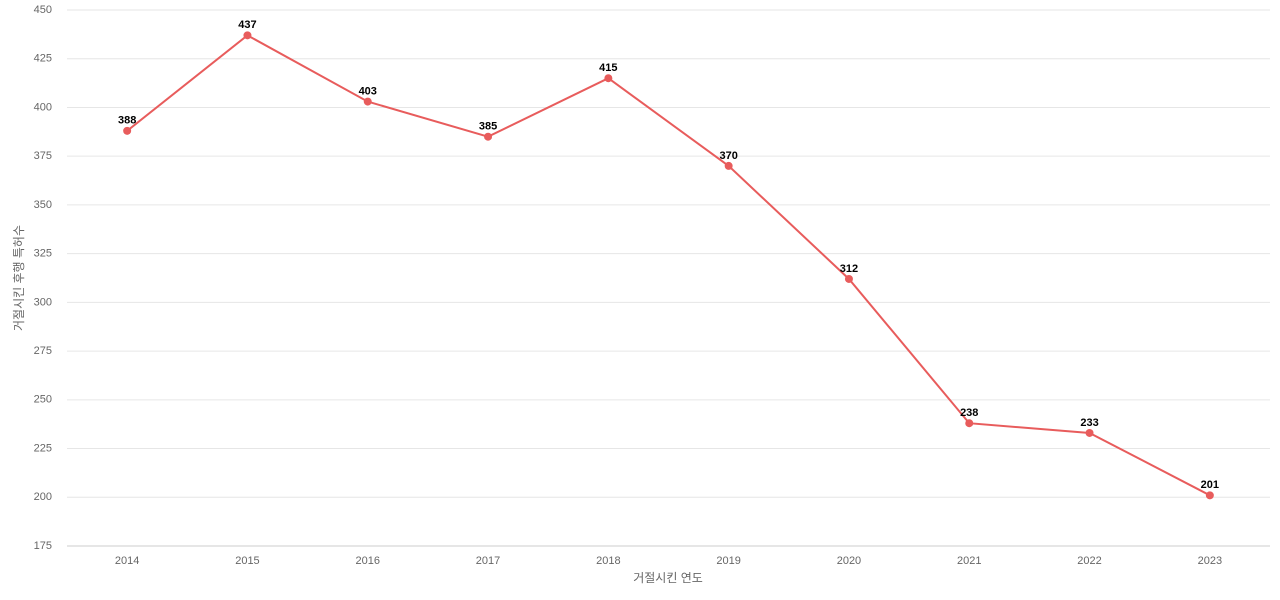  What do you see at coordinates (43, 302) in the screenshot?
I see `y-tick-label: 300` at bounding box center [43, 302].